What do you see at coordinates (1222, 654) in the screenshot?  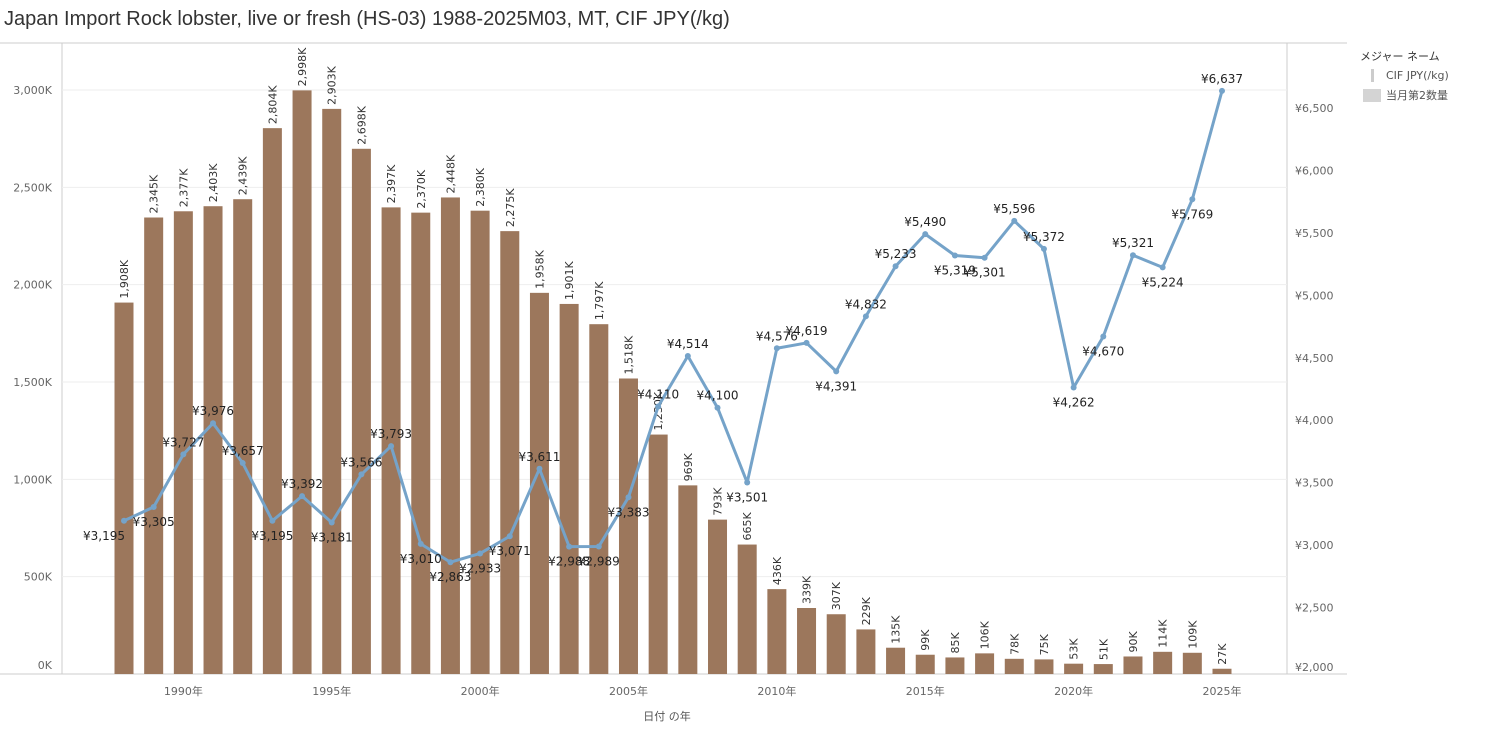 I see `bar-label: 27K` at bounding box center [1222, 654].